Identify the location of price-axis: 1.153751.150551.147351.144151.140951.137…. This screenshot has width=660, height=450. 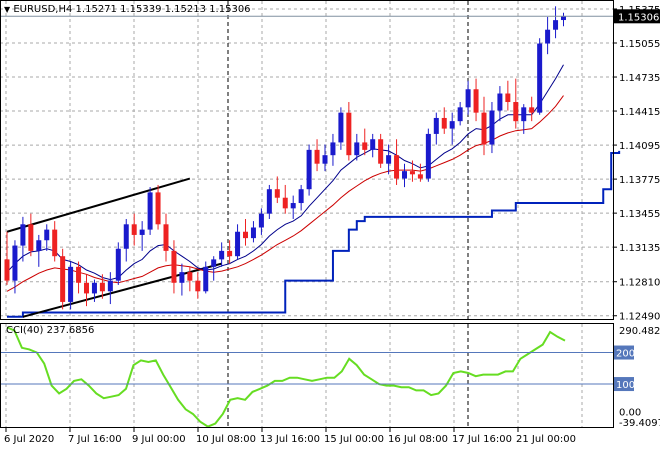
(636, 164).